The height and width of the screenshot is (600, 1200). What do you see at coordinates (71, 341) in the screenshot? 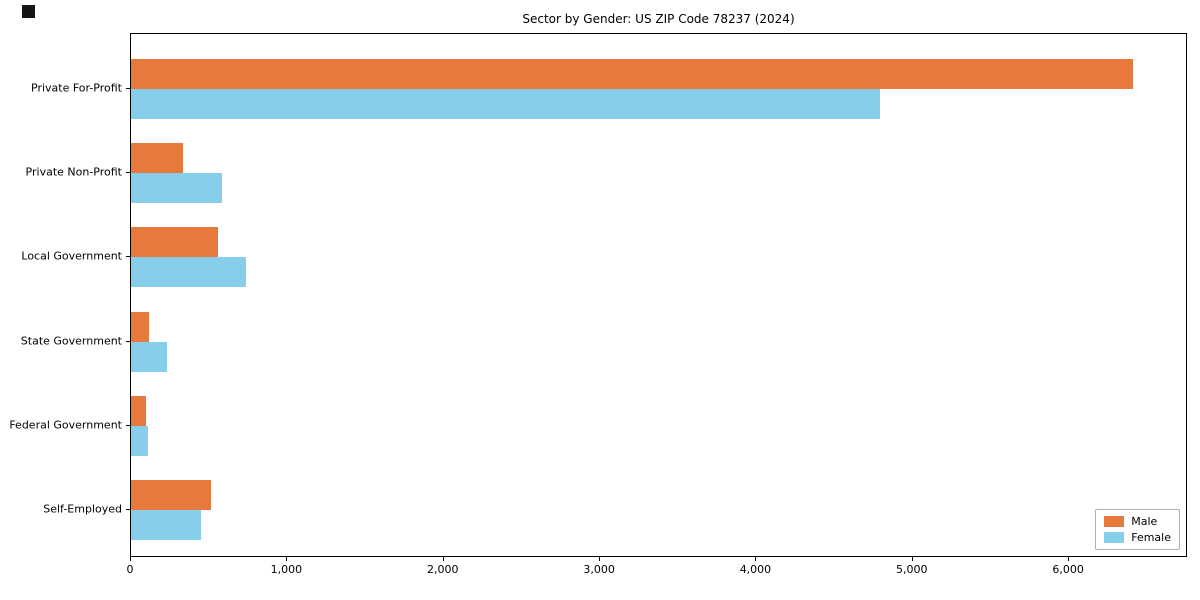
I see `y-tick-label: State Government` at bounding box center [71, 341].